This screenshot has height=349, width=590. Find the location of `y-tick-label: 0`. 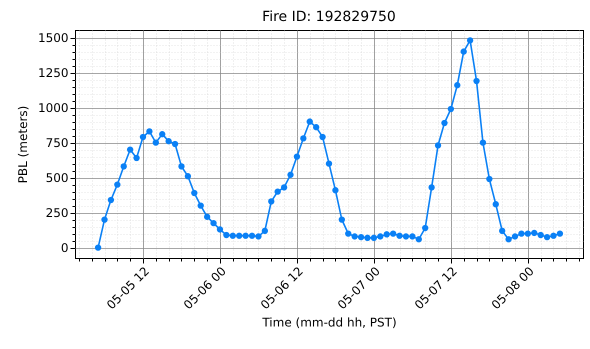

y-tick-label: 0 is located at coordinates (64, 248).